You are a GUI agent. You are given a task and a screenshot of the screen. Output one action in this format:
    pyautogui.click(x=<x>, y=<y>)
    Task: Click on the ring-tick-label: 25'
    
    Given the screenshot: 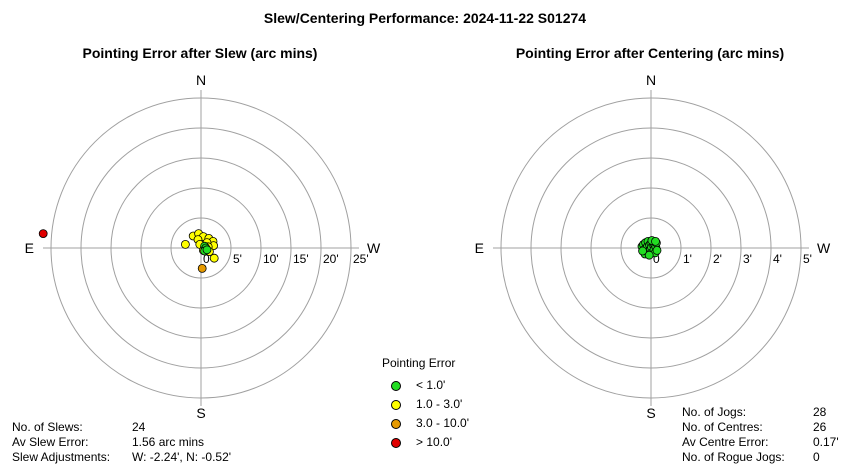 What is the action you would take?
    pyautogui.click(x=361, y=259)
    